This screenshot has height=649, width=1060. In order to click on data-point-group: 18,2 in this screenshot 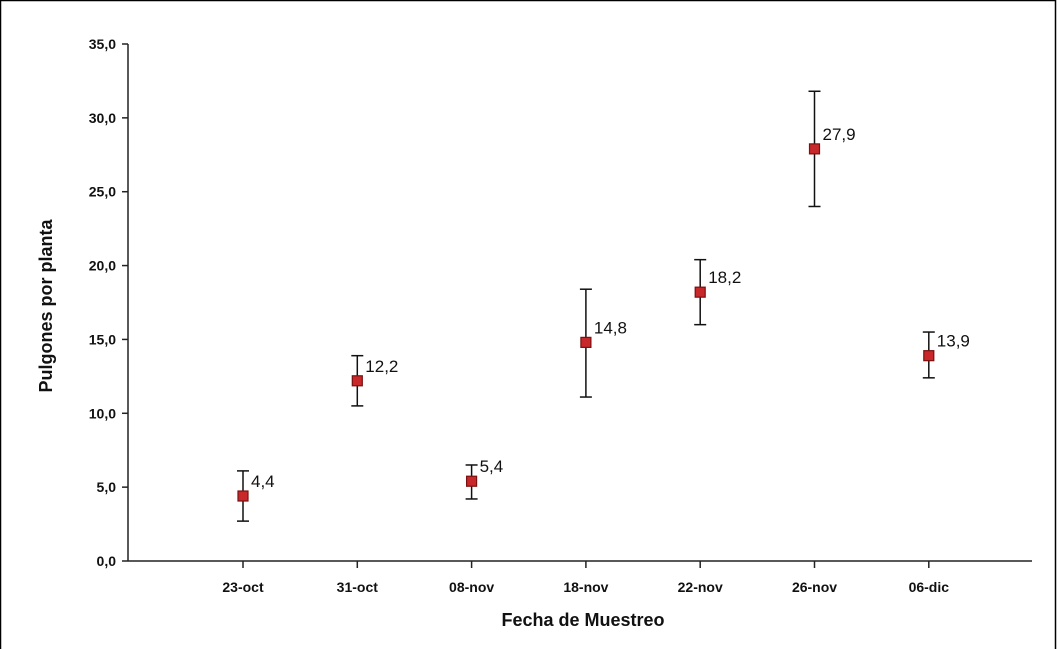, I will do `click(717, 292)`.